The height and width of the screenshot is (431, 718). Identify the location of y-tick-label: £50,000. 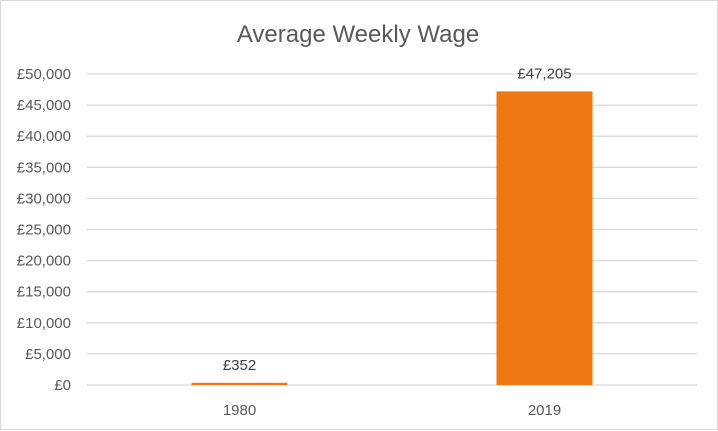
(44, 74).